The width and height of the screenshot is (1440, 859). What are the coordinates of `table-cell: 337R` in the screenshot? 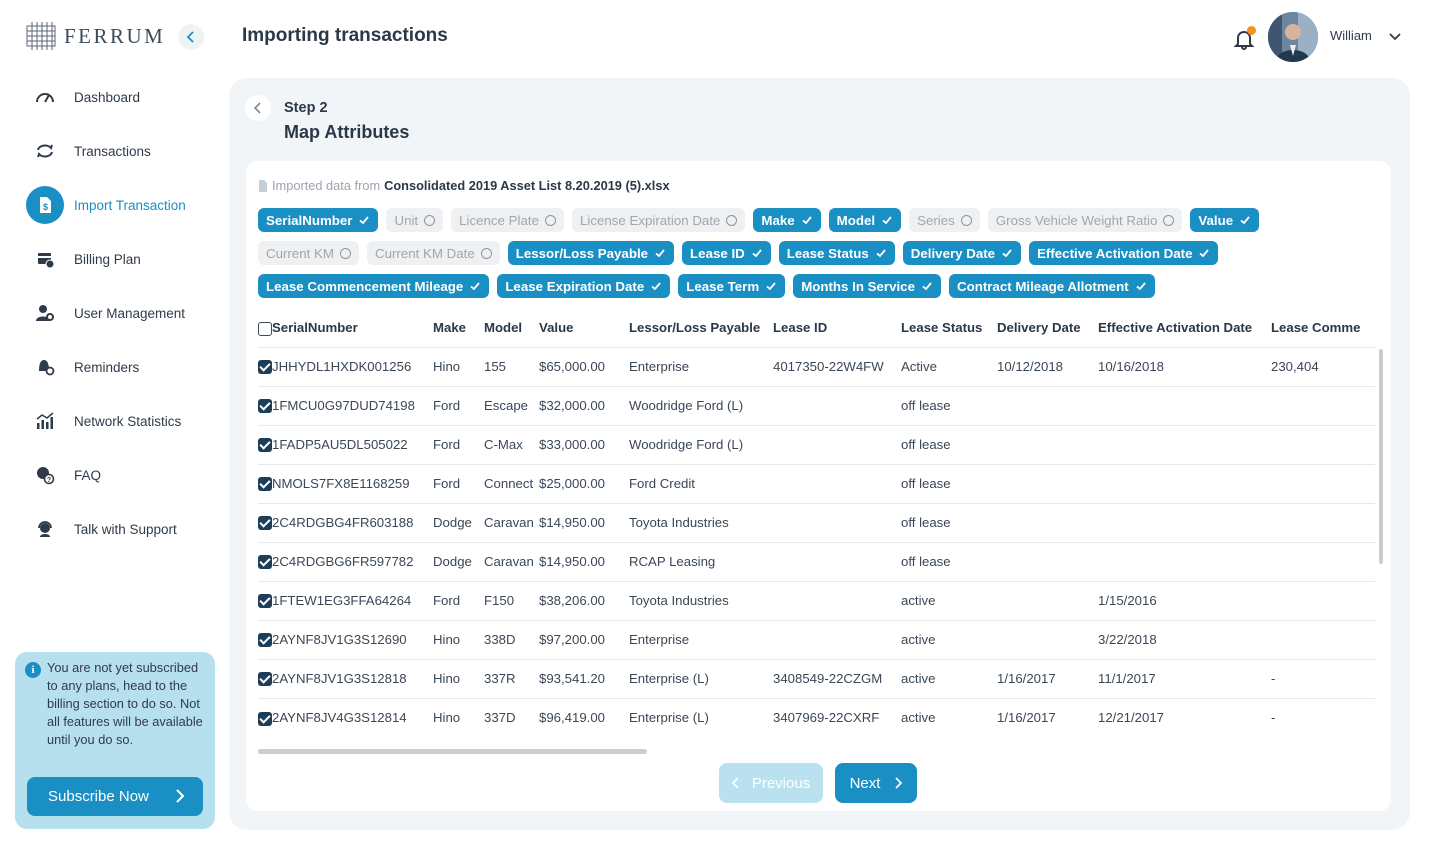 It's located at (511, 678).